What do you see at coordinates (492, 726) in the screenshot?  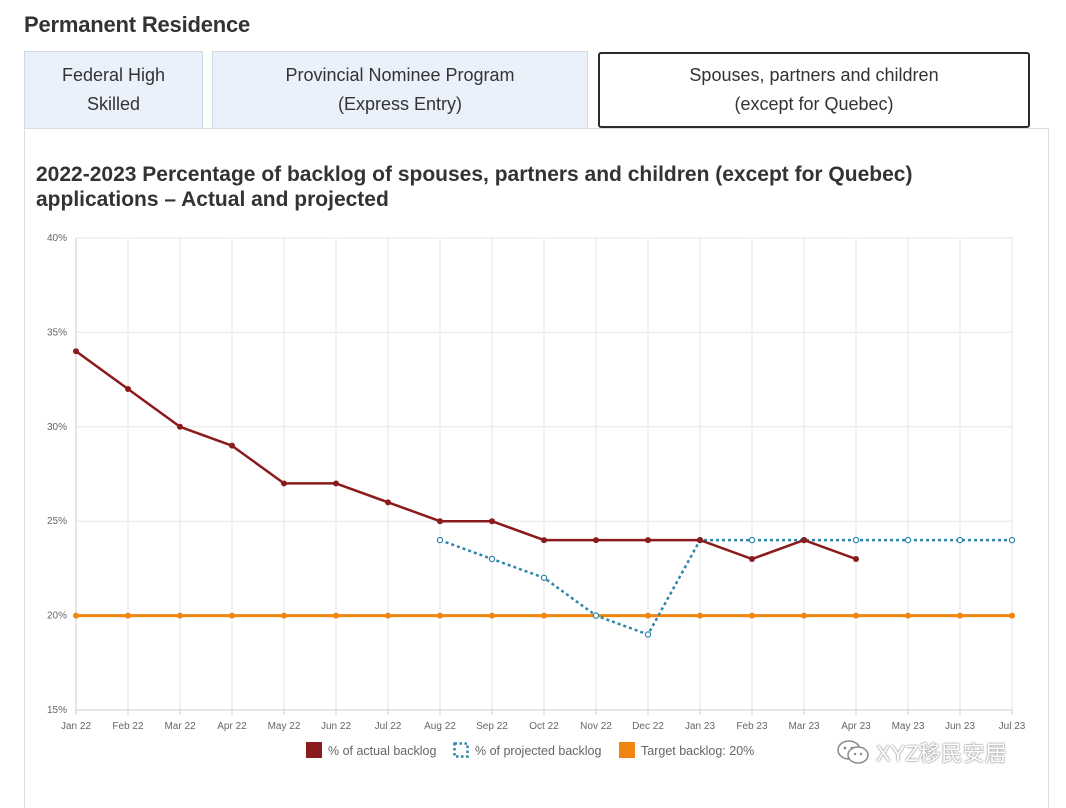 I see `x-tick-label: Sep 22` at bounding box center [492, 726].